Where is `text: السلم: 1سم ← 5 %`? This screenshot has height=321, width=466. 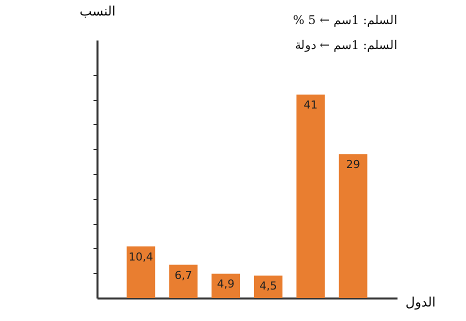
text: السلم: 1سم ← 5 % is located at coordinates (344, 20).